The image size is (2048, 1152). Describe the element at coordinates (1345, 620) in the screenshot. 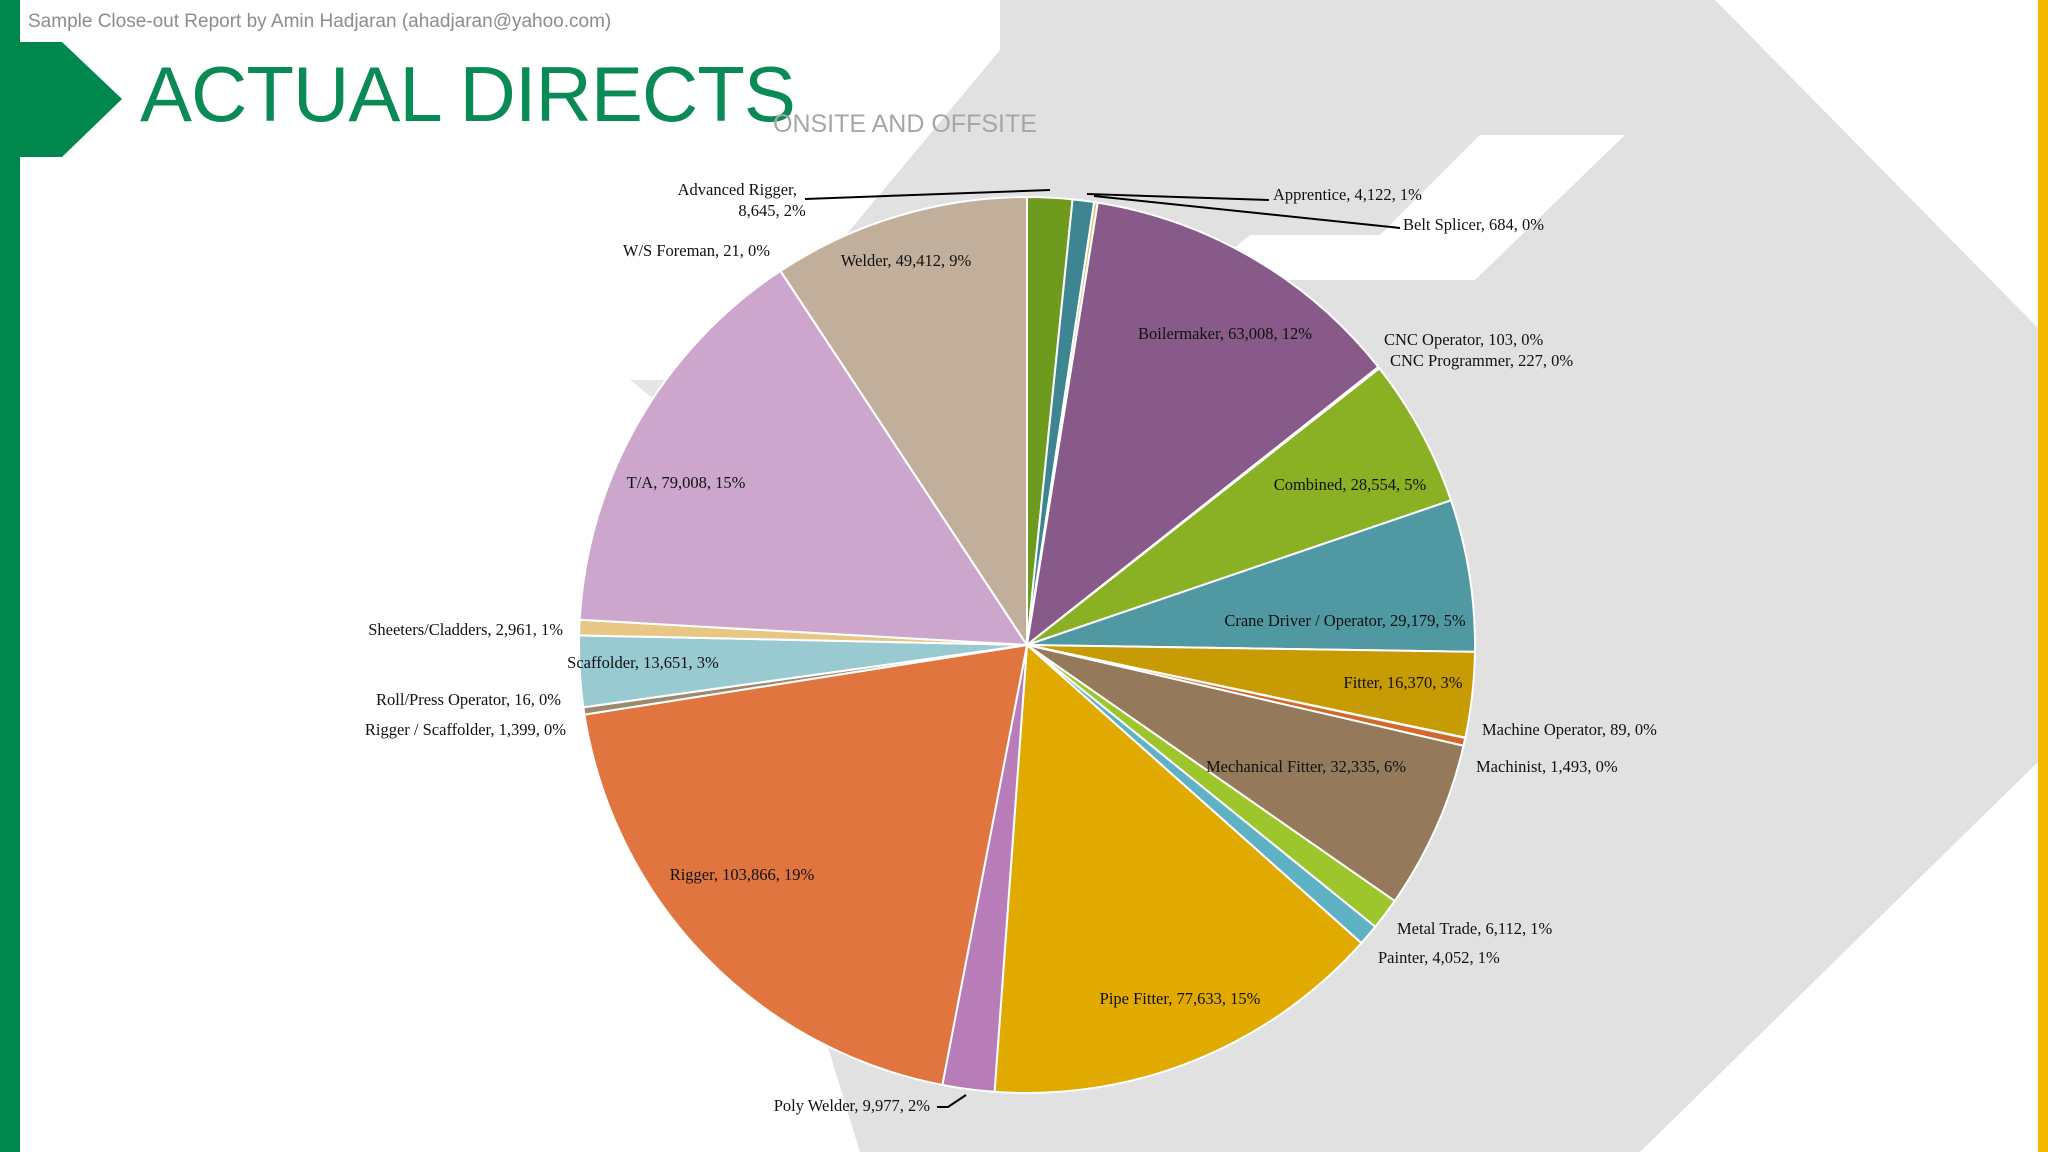

I see `slice-label: Crane Driver / Operator, 29,179, 5%` at that location.